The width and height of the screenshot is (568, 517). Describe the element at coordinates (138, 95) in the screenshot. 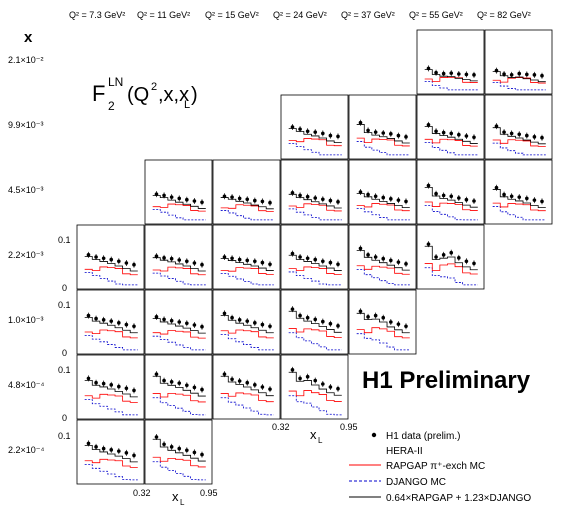

I see `title-args: (Q` at that location.